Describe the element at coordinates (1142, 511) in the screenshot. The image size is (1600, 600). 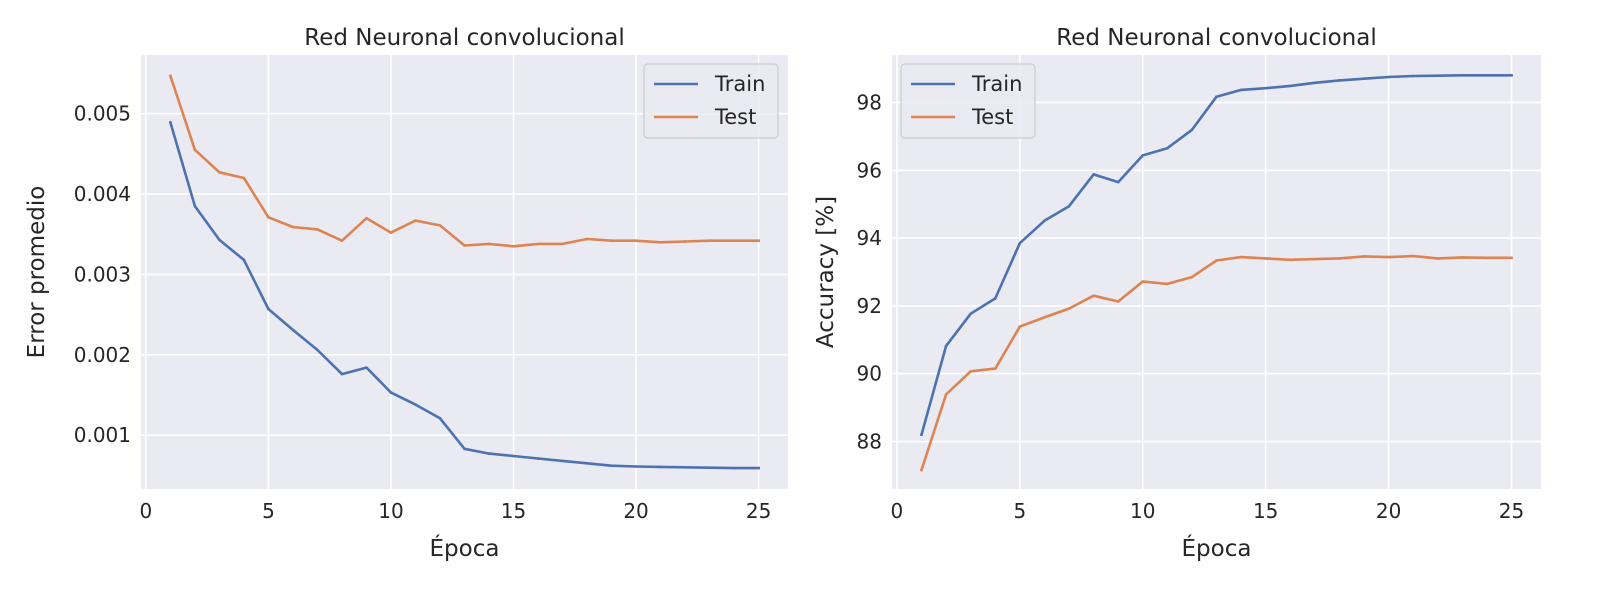
I see `accuracy-x-tick-label: 10` at that location.